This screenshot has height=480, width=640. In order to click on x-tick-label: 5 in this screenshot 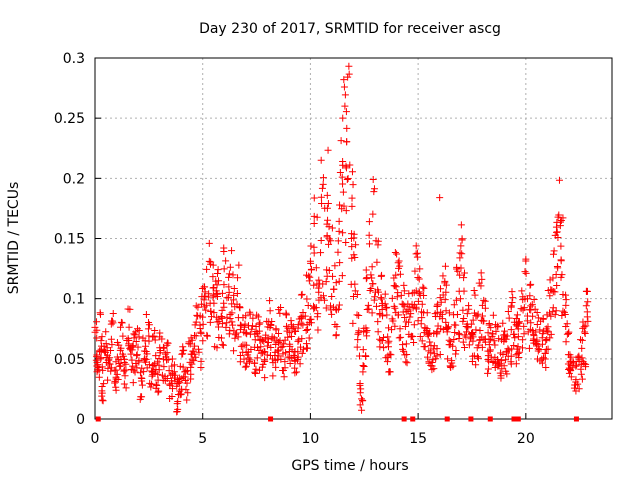, I will do `click(202, 439)`.